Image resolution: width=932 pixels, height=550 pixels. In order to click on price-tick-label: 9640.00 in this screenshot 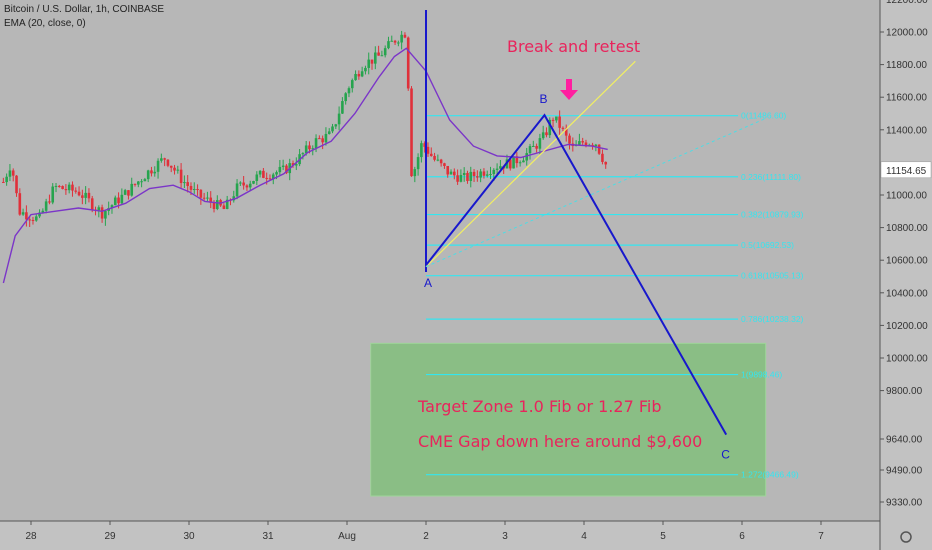, I will do `click(904, 440)`.